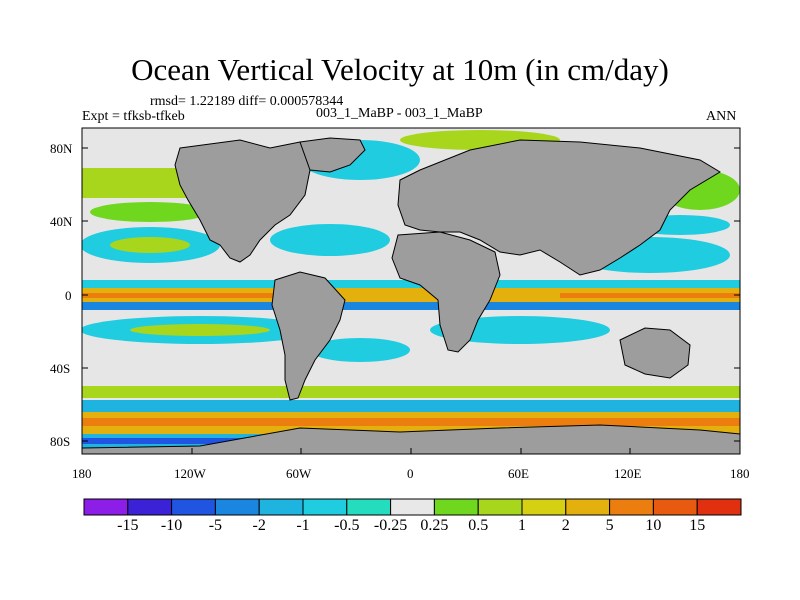 The image size is (800, 600). Describe the element at coordinates (559, 207) in the screenshot. I see `land-eurasia` at that location.